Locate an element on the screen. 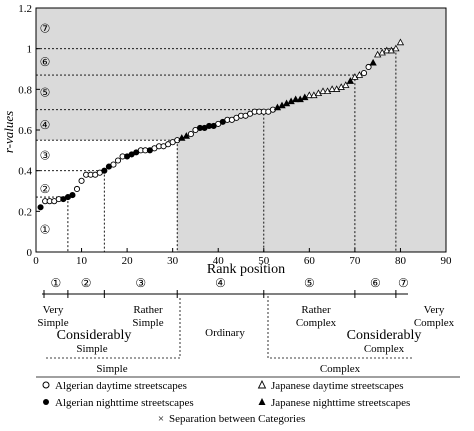 Image resolution: width=474 pixels, height=431 pixels. label-complex-group: Complex is located at coordinates (340, 369).